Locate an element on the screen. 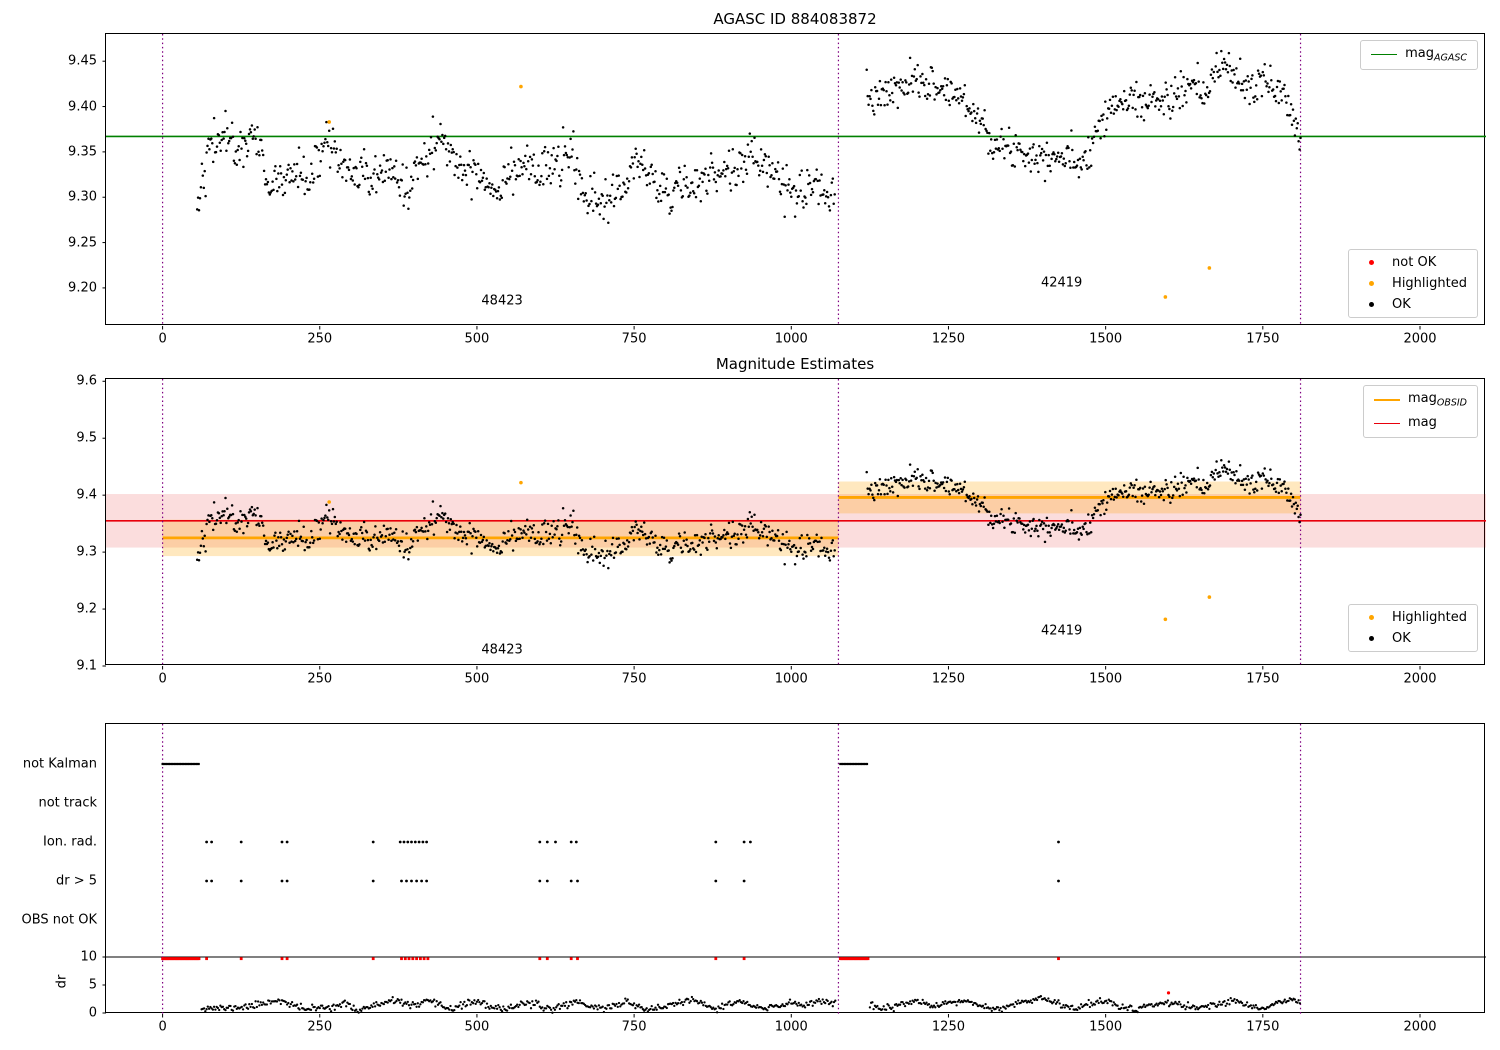 This screenshot has height=1050, width=1500. legend-label-mag-obsid: magOBSID is located at coordinates (1437, 400).